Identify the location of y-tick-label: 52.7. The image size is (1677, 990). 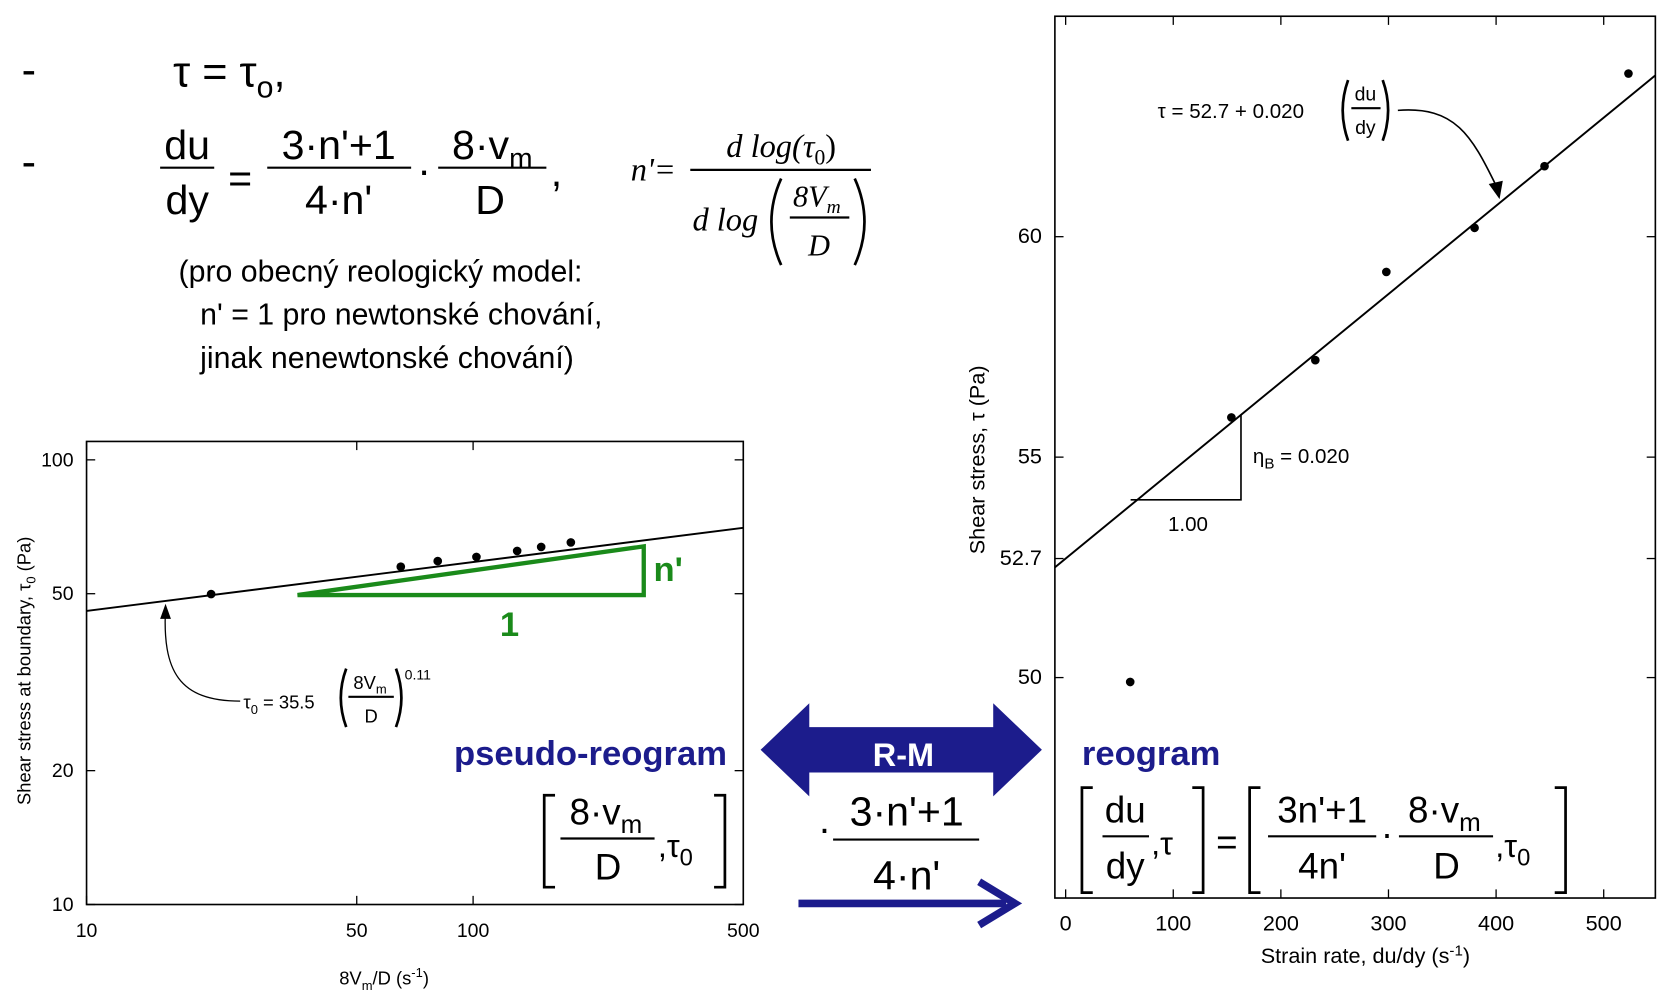
(1021, 557).